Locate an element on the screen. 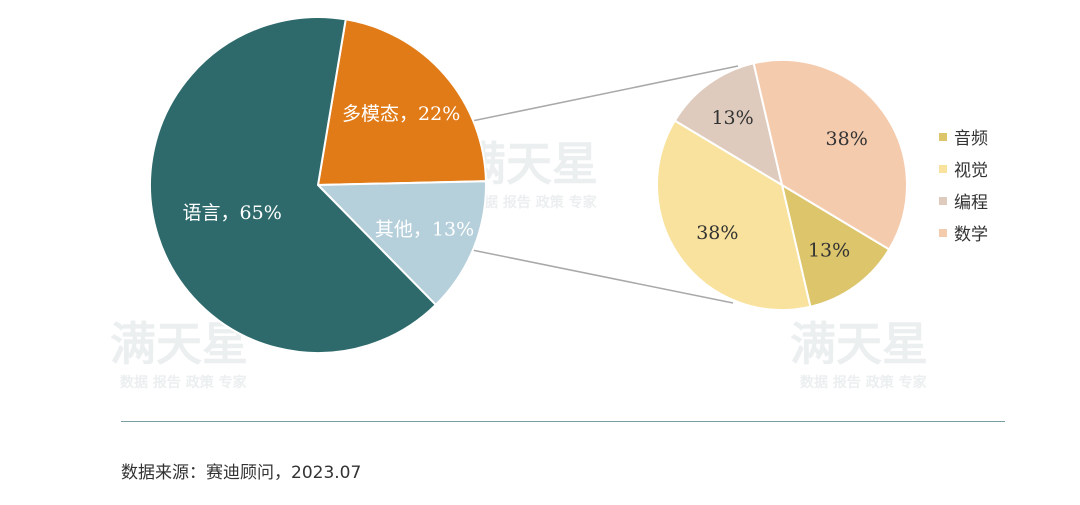 The image size is (1080, 505). sub-pie-label-3: 38% is located at coordinates (847, 139).